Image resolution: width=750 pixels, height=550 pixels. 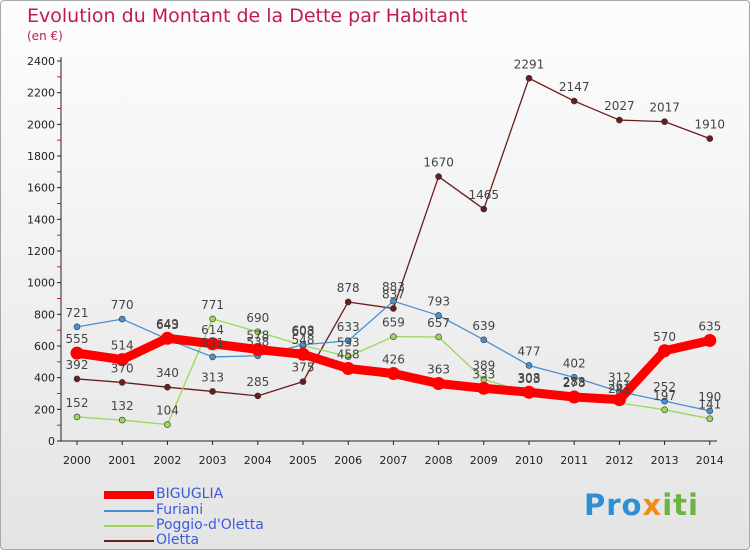 I want to click on data-label: 2017, so click(x=664, y=108).